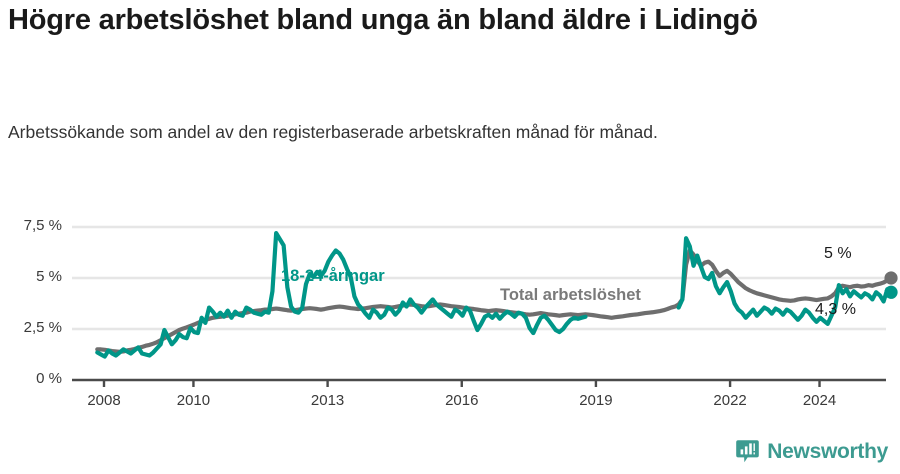 The width and height of the screenshot is (900, 474). Describe the element at coordinates (747, 451) in the screenshot. I see `bar-chart-bubble-icon` at that location.